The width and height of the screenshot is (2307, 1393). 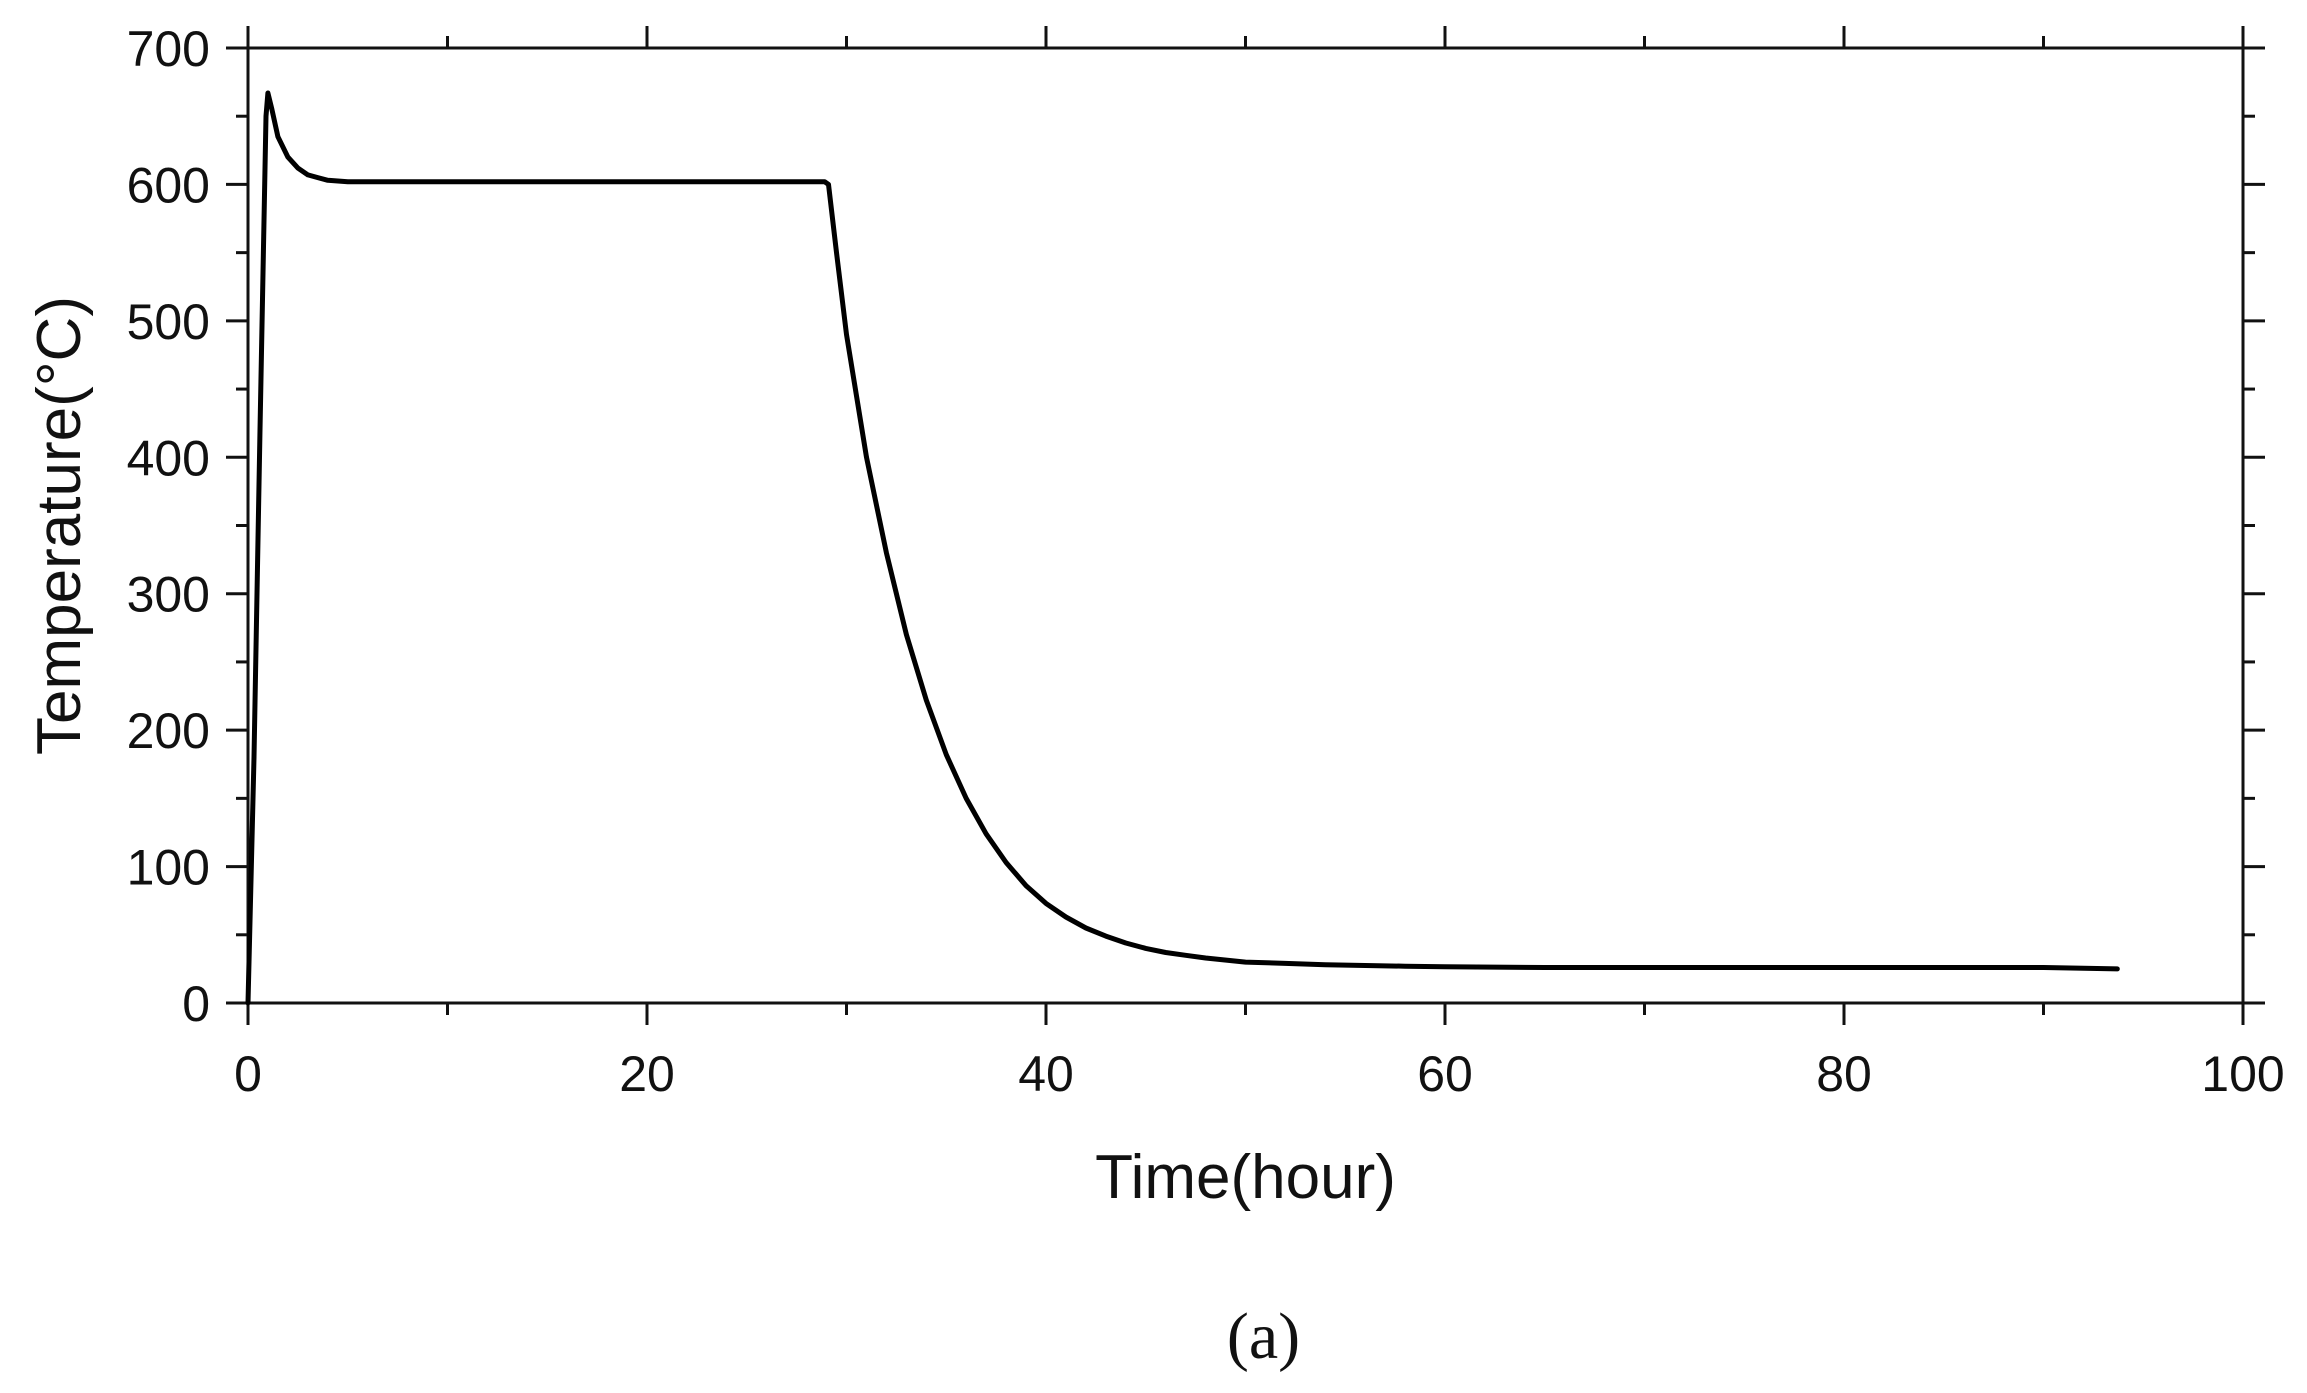 I want to click on x-axis-title: Time(hour), so click(x=1245, y=1177).